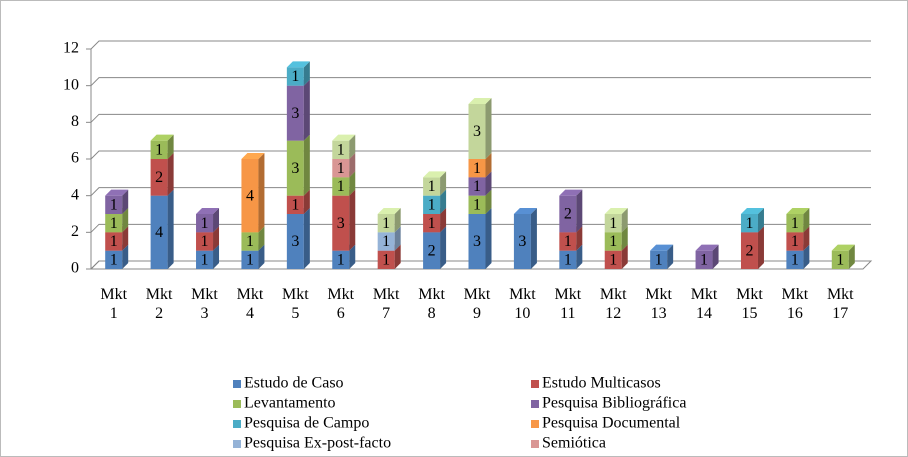 The image size is (908, 457). What do you see at coordinates (75, 268) in the screenshot?
I see `y-tick-label: 0` at bounding box center [75, 268].